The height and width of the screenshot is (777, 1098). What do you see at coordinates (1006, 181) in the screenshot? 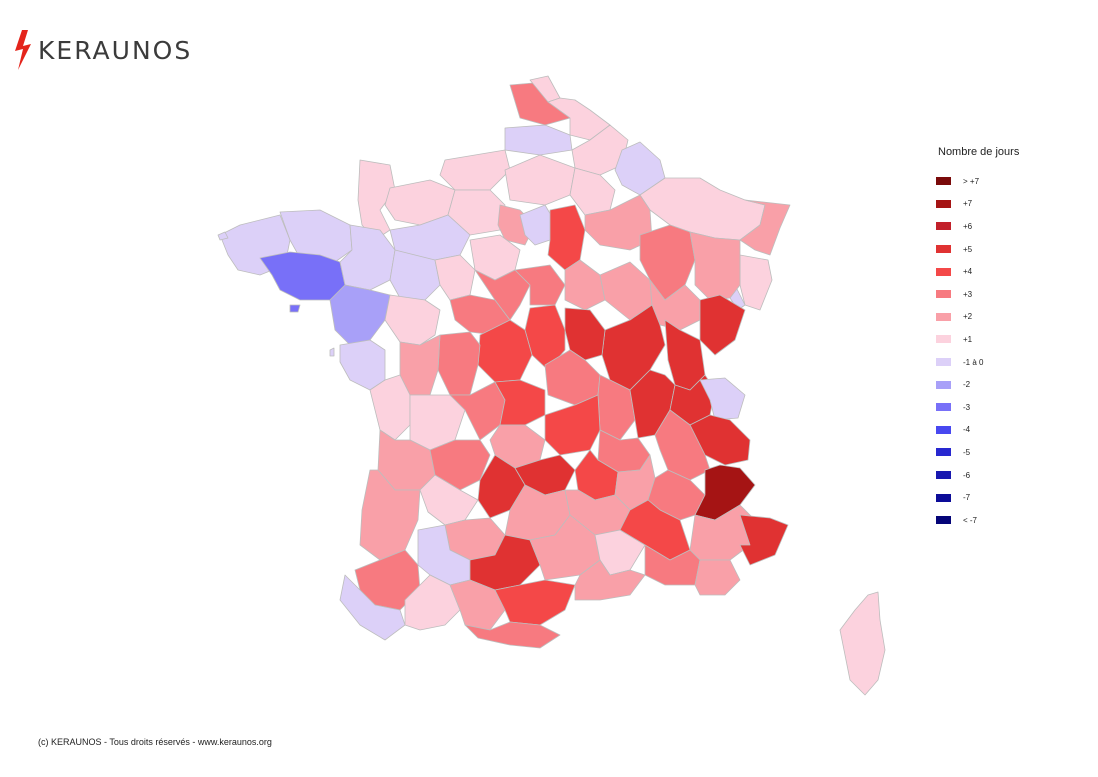
I see `legend-item: > +7` at bounding box center [1006, 181].